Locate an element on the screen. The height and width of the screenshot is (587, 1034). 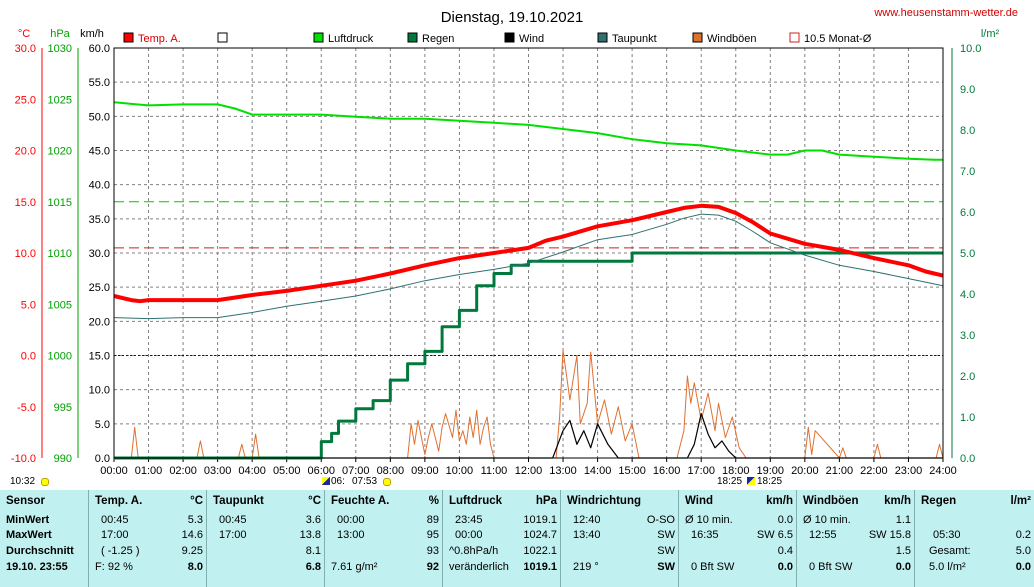
temp-axis-tick: 20.0 is located at coordinates (25, 152).